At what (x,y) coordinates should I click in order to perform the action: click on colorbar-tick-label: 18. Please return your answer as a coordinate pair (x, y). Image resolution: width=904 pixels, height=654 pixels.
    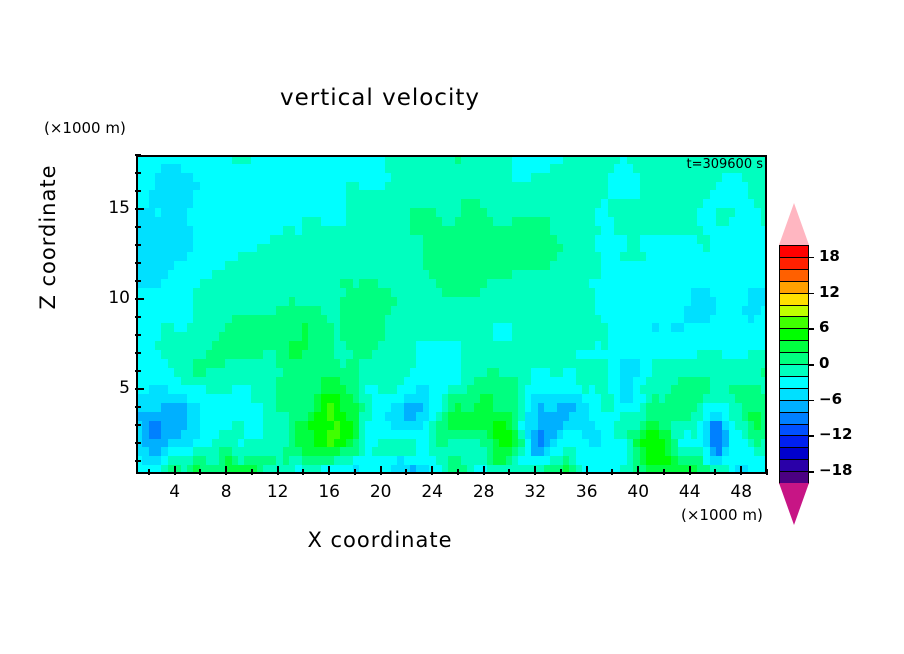
    Looking at the image, I should click on (829, 255).